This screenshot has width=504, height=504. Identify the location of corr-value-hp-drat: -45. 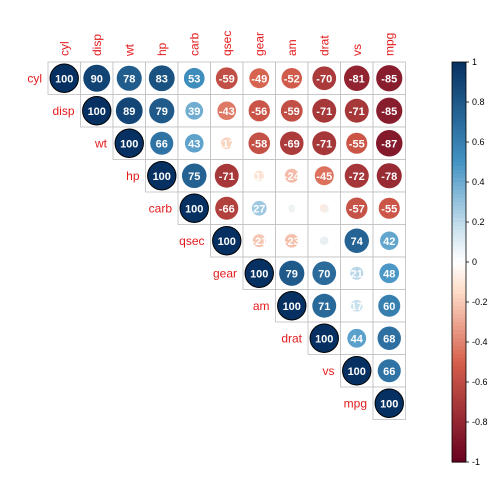
(324, 177).